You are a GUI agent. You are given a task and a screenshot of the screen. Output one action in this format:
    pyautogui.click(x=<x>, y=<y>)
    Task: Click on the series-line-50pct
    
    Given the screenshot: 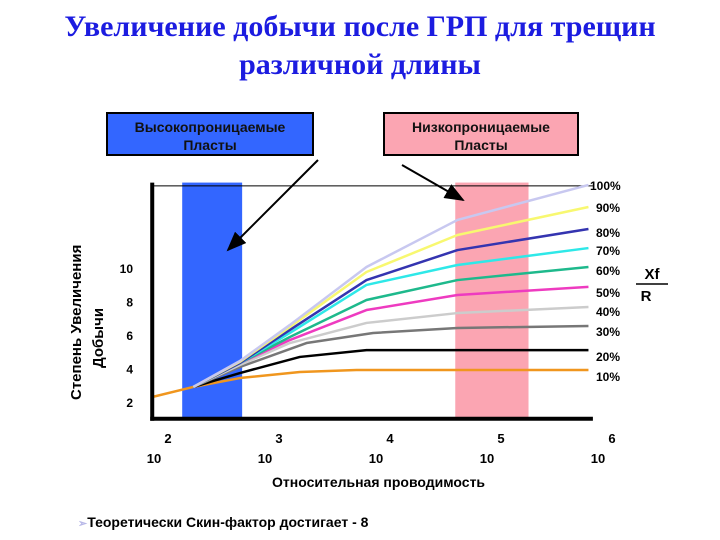 What is the action you would take?
    pyautogui.click(x=390, y=337)
    